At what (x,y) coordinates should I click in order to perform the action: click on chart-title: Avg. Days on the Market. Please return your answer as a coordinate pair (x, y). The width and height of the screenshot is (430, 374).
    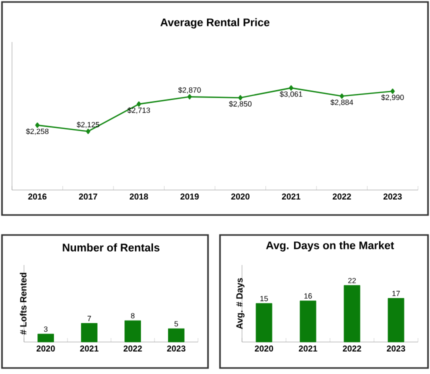
    Looking at the image, I should click on (330, 246).